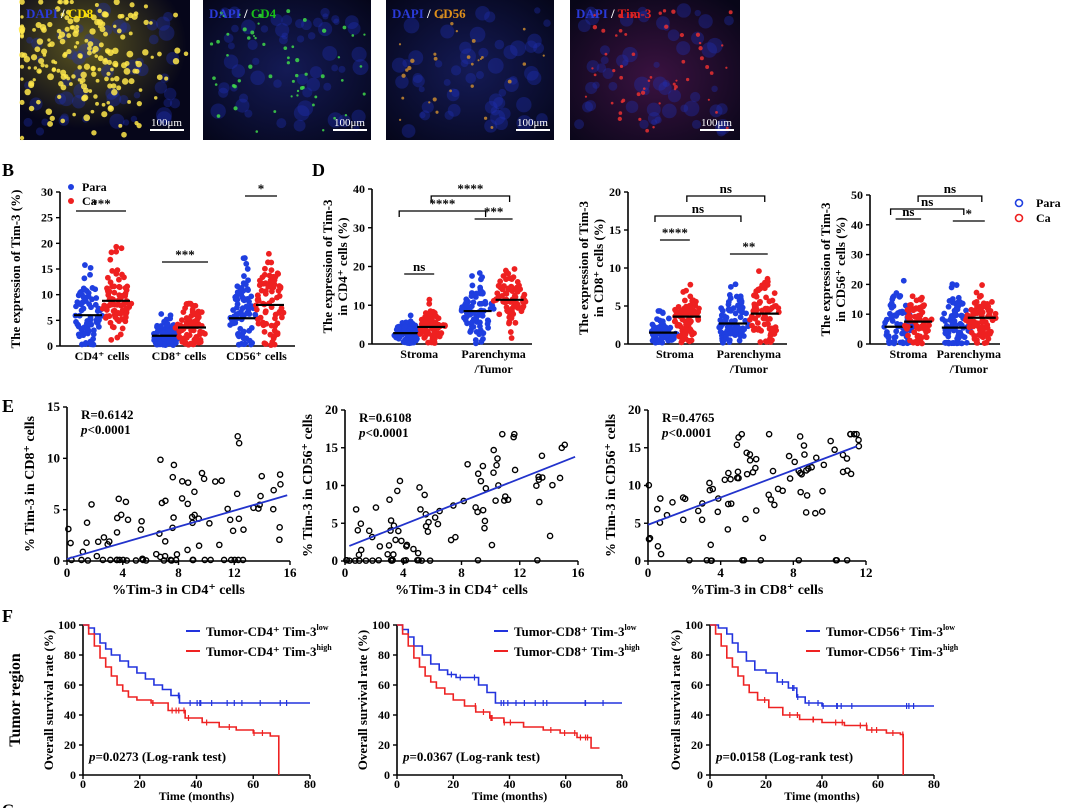 The image size is (1080, 808). Describe the element at coordinates (15, 700) in the screenshot. I see `row-label-tumor-region: Tumor region` at that location.